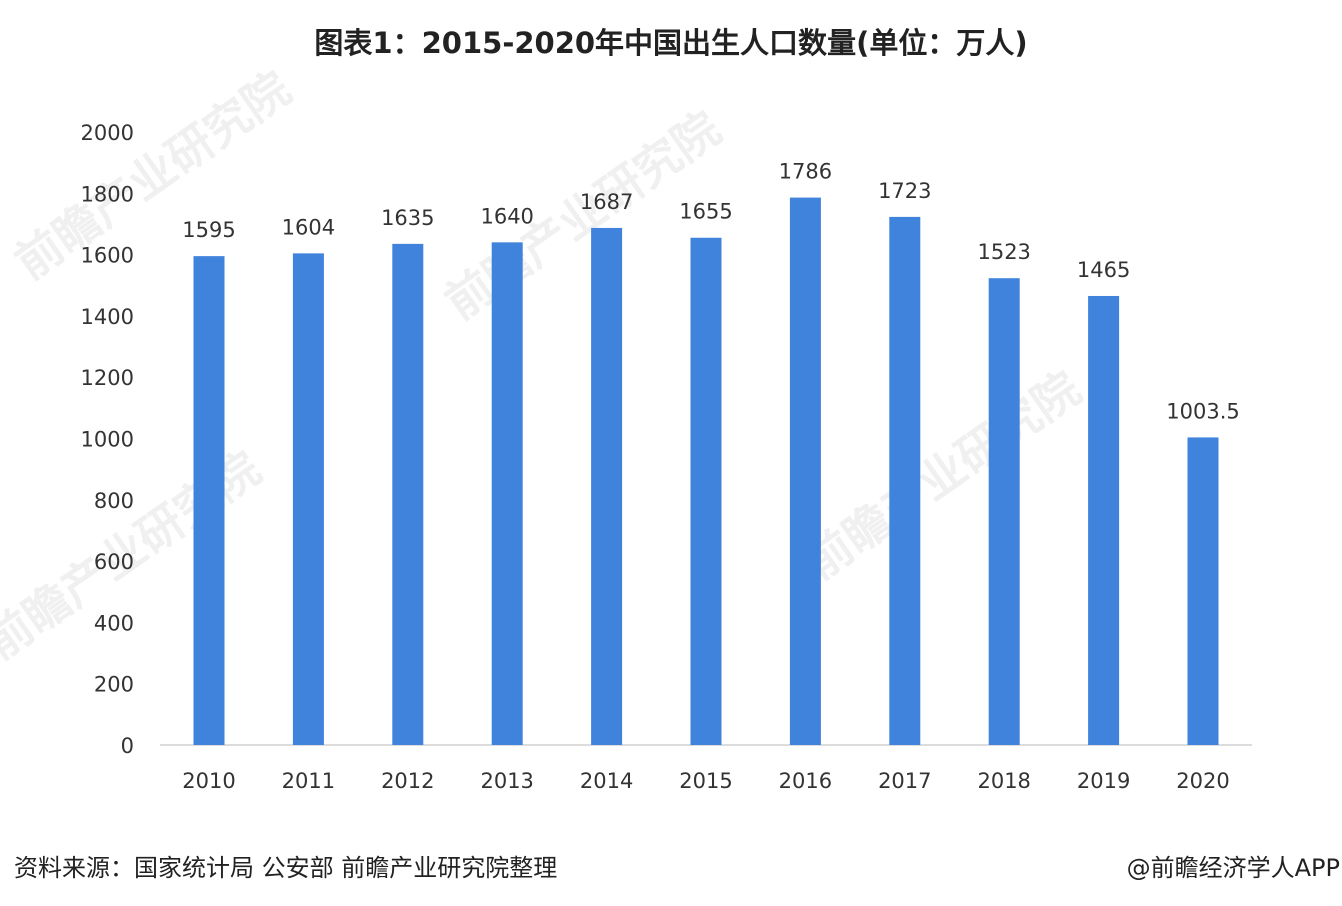  I want to click on x-tick-label: 2018, so click(1003, 781).